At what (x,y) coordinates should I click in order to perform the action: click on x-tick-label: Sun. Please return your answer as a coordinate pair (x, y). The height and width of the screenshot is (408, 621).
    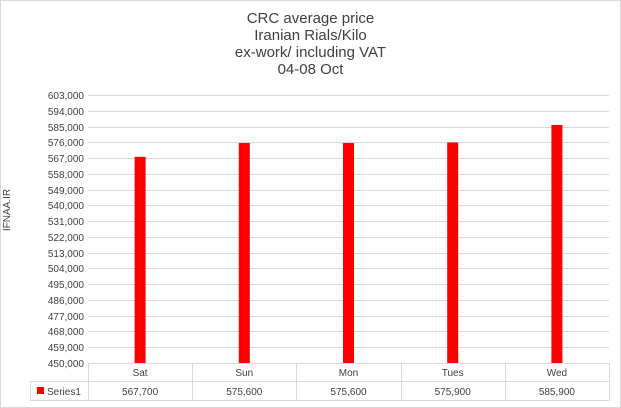
    Looking at the image, I should click on (244, 373).